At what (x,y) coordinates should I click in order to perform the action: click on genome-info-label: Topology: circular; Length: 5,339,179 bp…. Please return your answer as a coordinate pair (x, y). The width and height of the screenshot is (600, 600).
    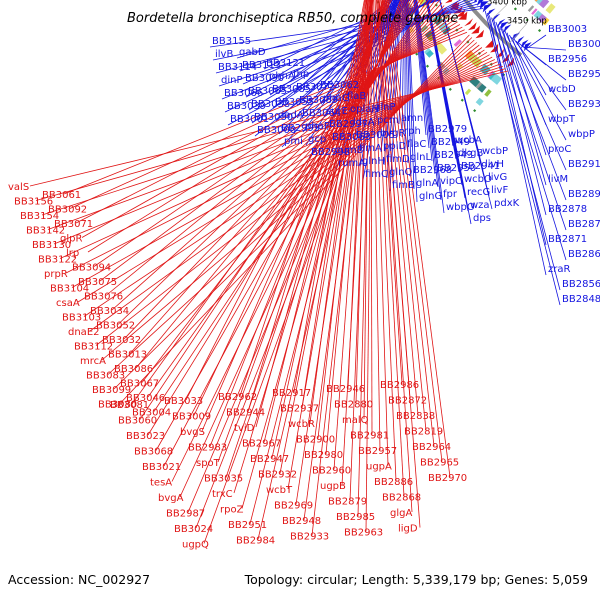
    Looking at the image, I should click on (416, 579).